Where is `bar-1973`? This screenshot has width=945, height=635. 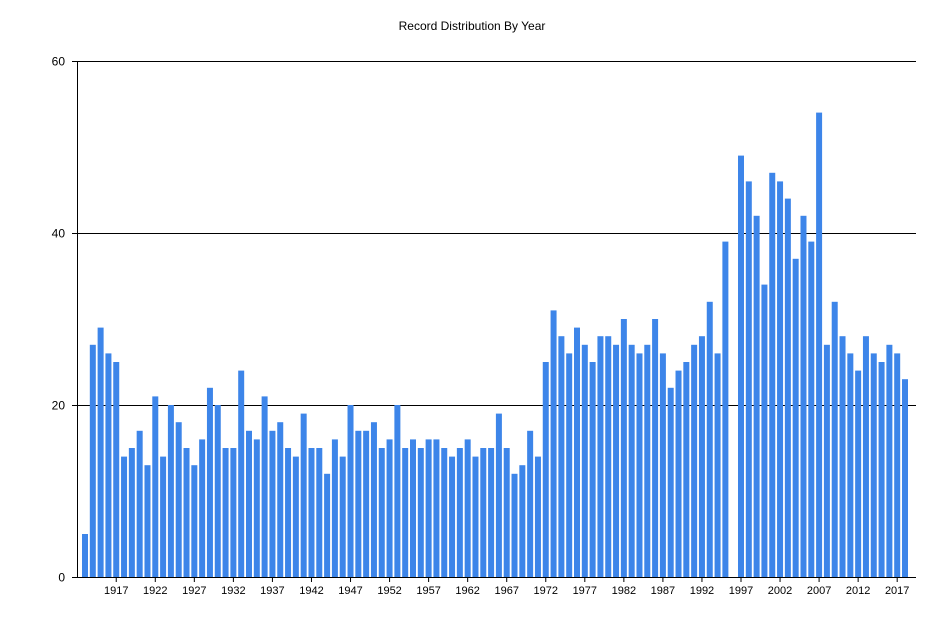 bar-1973 is located at coordinates (553, 443).